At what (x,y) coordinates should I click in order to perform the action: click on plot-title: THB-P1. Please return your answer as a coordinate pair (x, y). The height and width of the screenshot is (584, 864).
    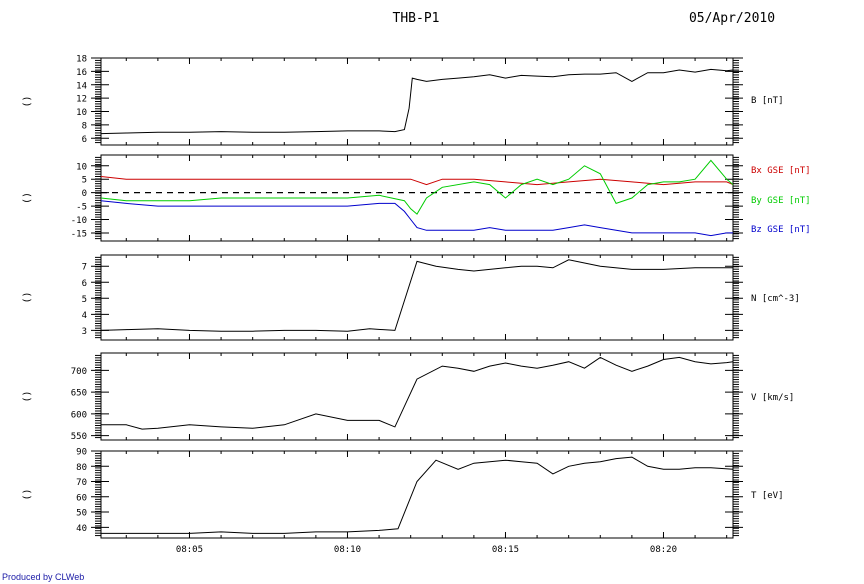
    Looking at the image, I should click on (416, 18).